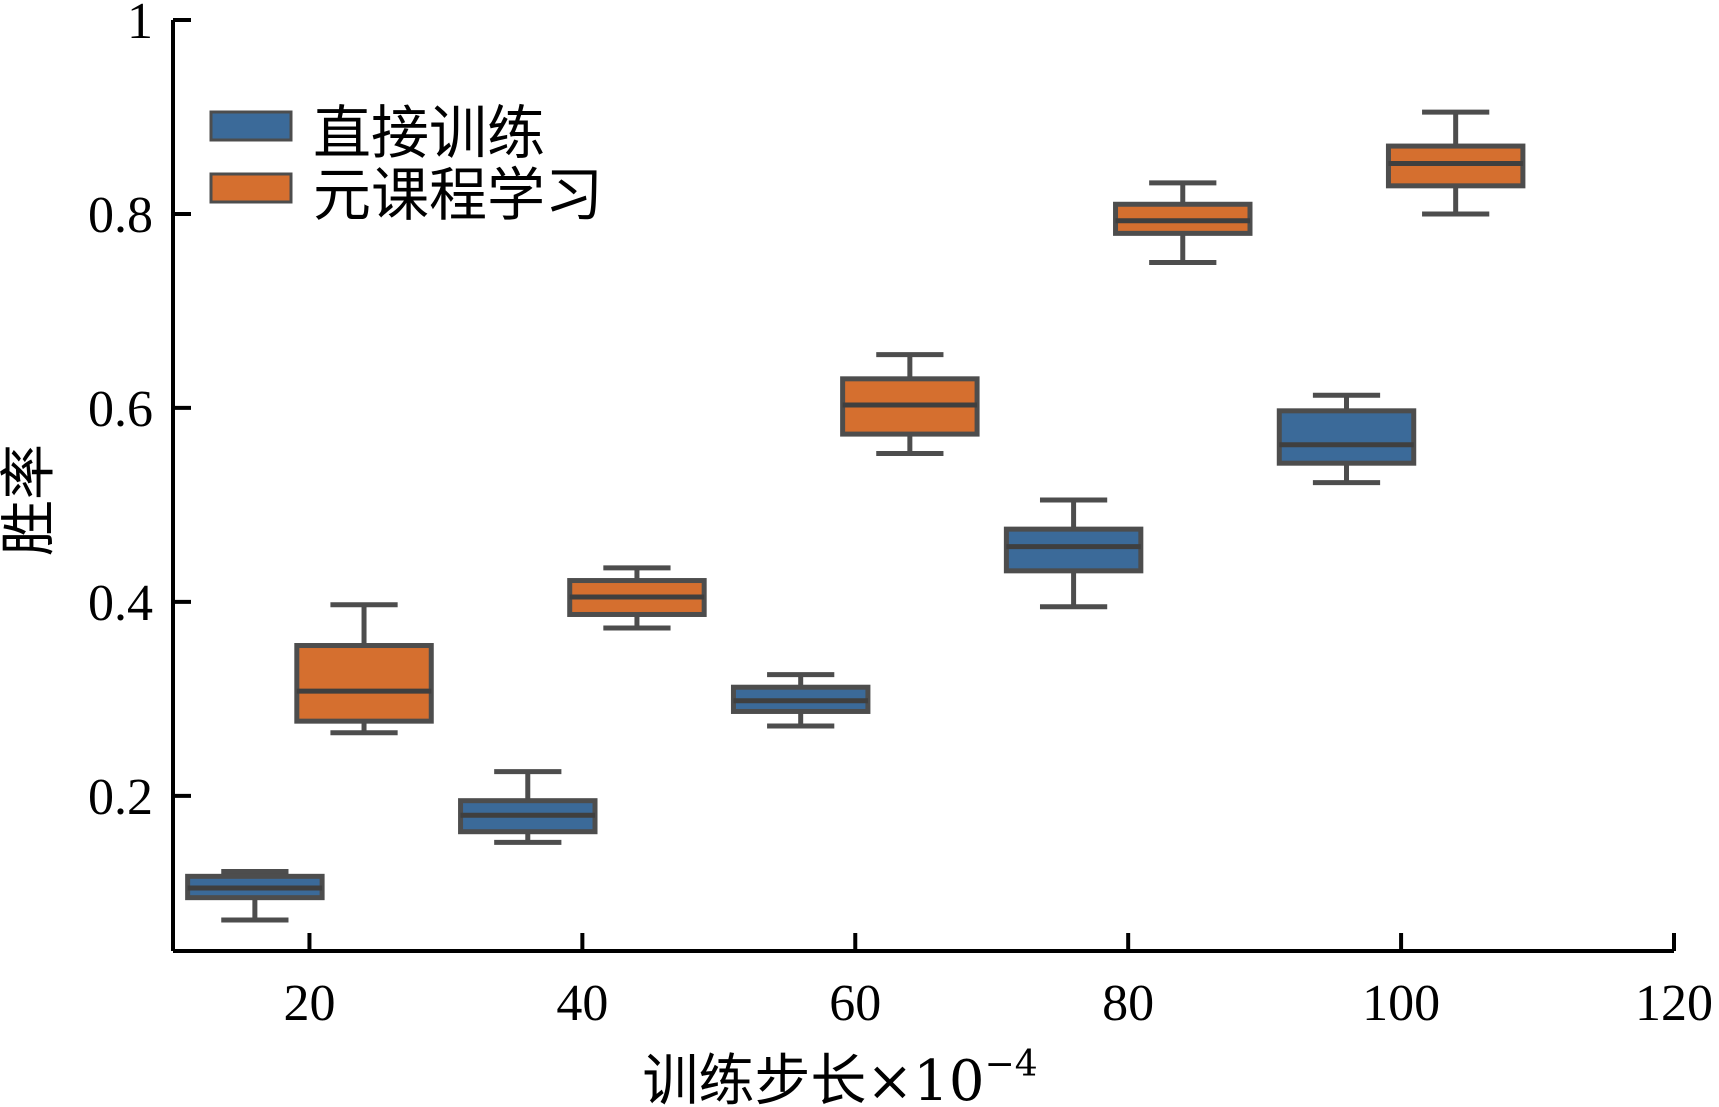 This screenshot has height=1107, width=1719. Describe the element at coordinates (120, 215) in the screenshot. I see `y-tick-label: 0.8` at that location.